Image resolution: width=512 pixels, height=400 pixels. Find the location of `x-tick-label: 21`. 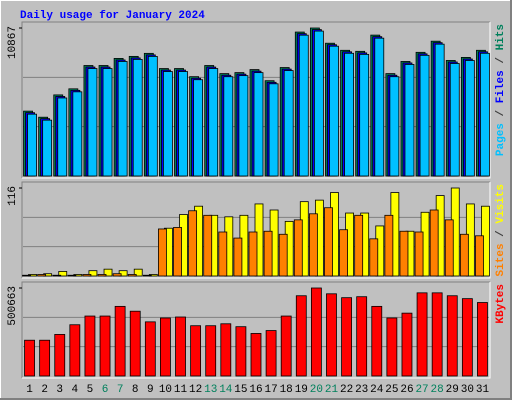

x-tick-label: 21 is located at coordinates (332, 390).